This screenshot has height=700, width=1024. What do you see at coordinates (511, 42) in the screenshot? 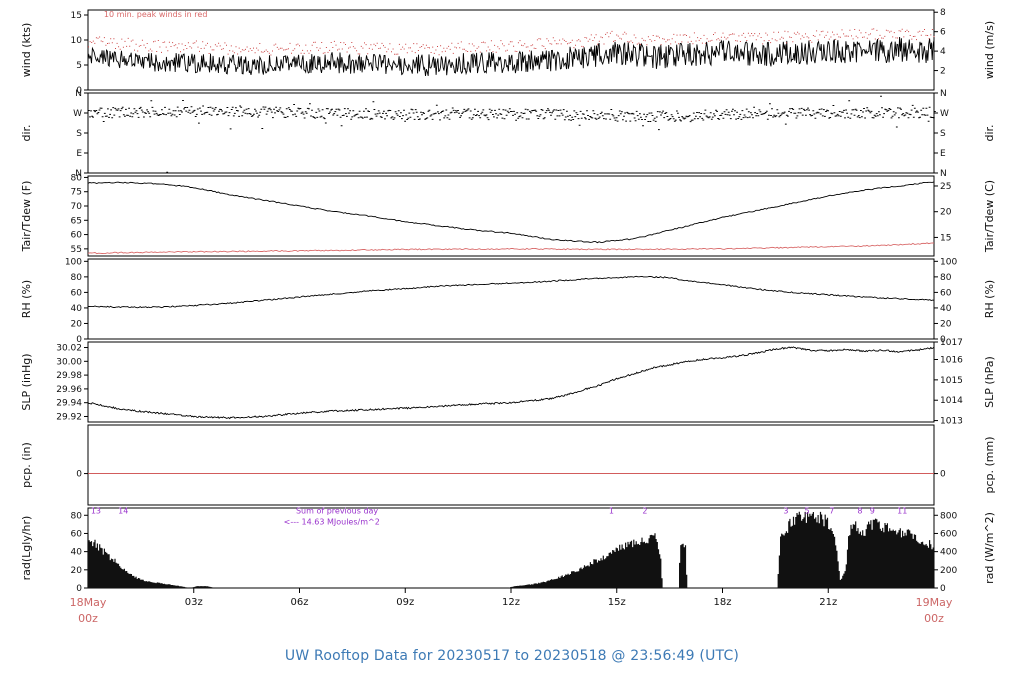
I see `series-wind-peak` at bounding box center [511, 42].